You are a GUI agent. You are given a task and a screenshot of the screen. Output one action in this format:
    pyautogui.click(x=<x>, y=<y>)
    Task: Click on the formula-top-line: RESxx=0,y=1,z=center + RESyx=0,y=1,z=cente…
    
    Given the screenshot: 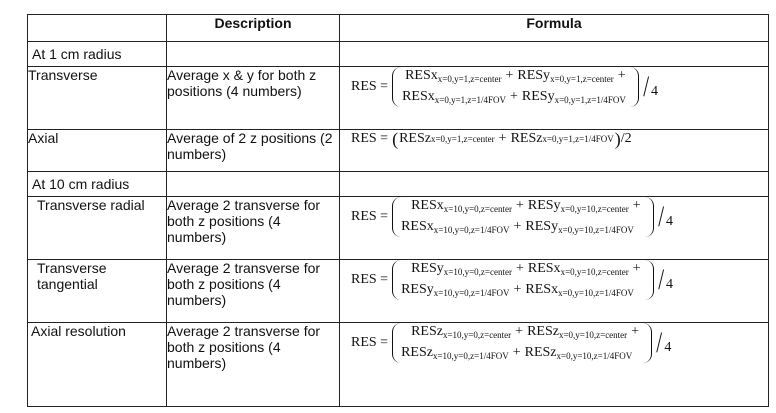 What is the action you would take?
    pyautogui.click(x=515, y=76)
    